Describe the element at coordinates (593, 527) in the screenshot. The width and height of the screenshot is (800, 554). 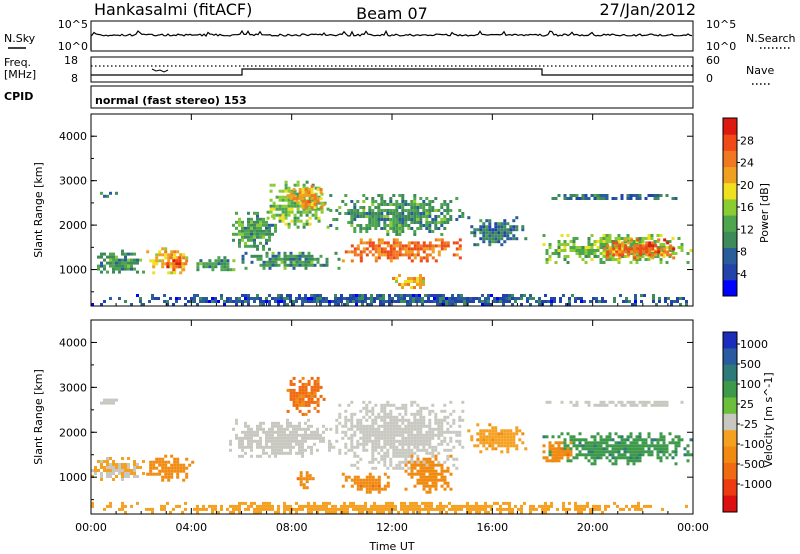
I see `x-tick-label: 20:00` at that location.